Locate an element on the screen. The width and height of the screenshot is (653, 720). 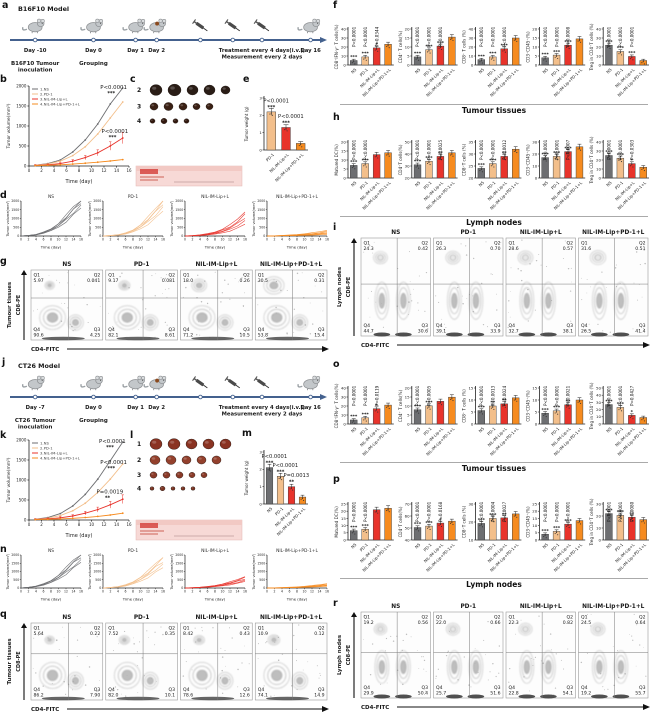
quadrant-label: Q3 is located at coordinates (424, 688).